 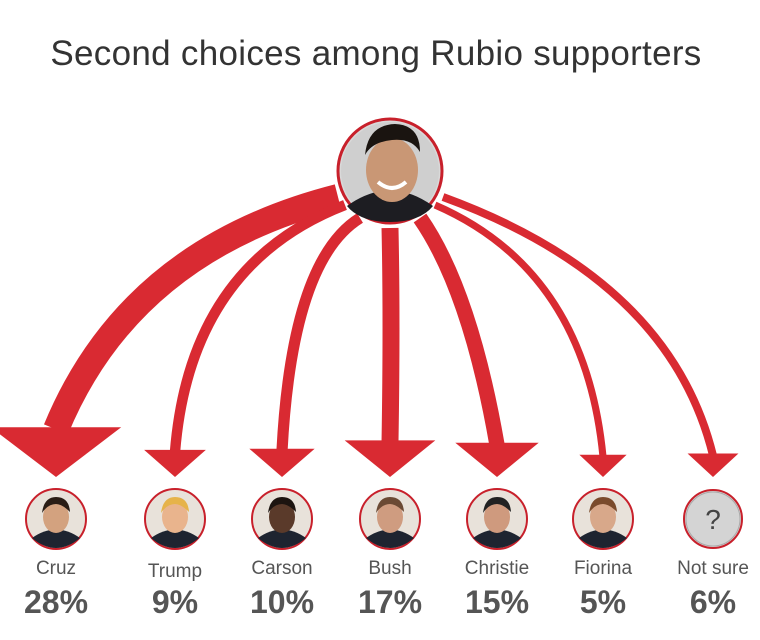 I want to click on fiorina-percent-label: 5%, so click(x=603, y=602).